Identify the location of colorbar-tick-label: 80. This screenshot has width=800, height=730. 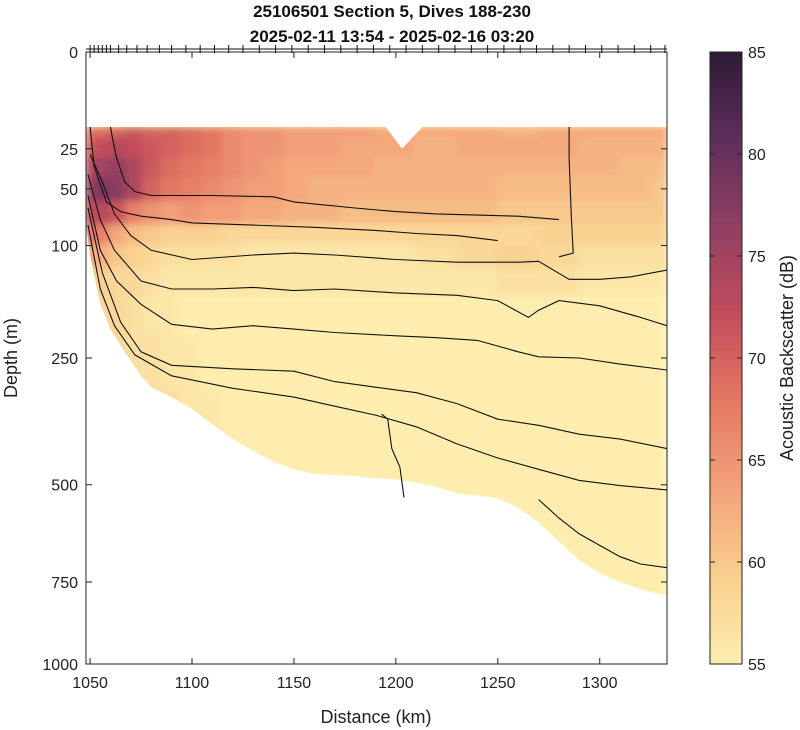
(757, 155).